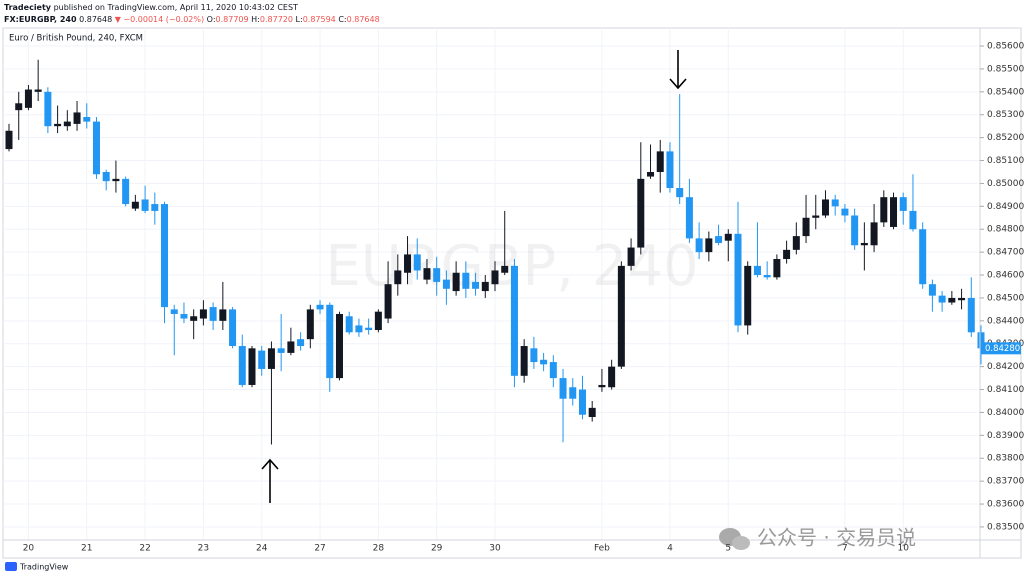  What do you see at coordinates (1005, 207) in the screenshot?
I see `y-tick-label: 0.84900` at bounding box center [1005, 207].